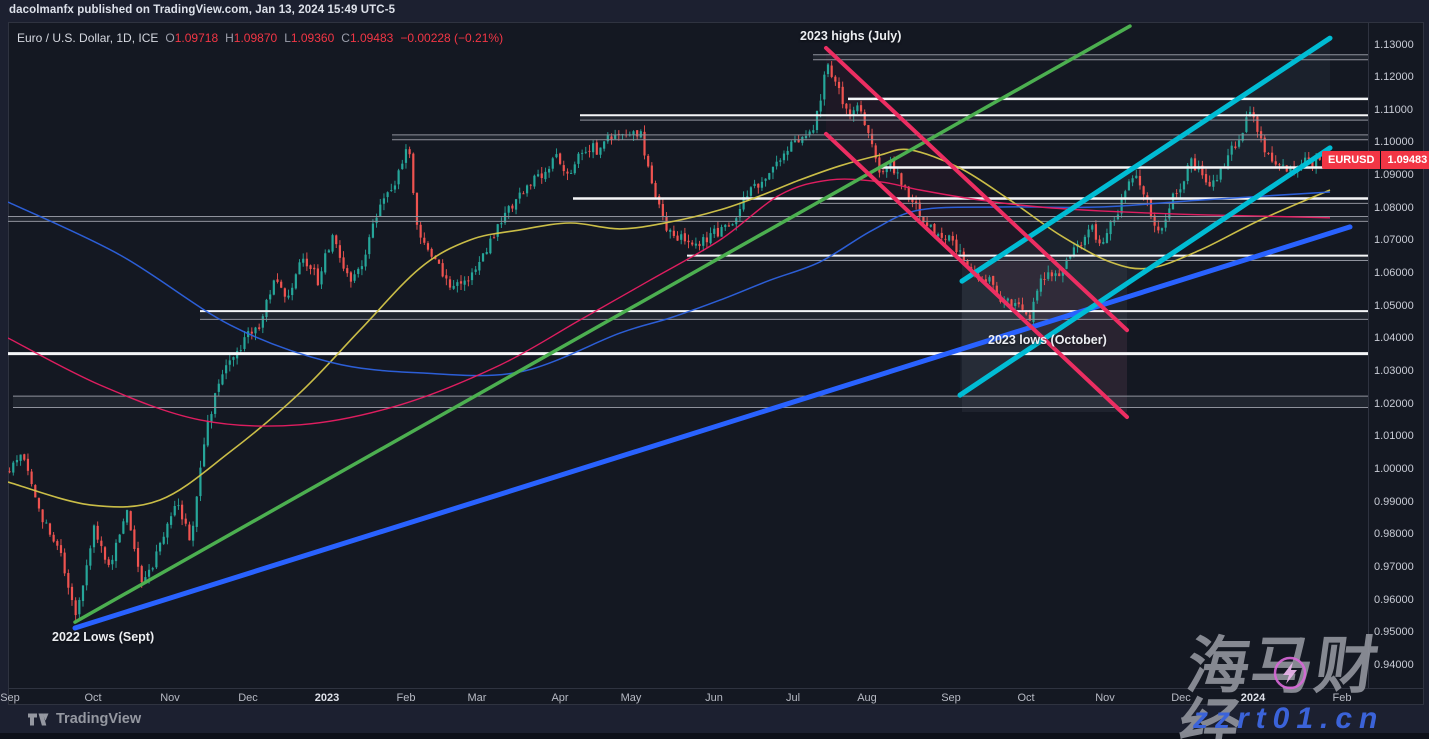 The image size is (1429, 739). Describe the element at coordinates (1394, 436) in the screenshot. I see `price-axis-label: 1.01000` at that location.